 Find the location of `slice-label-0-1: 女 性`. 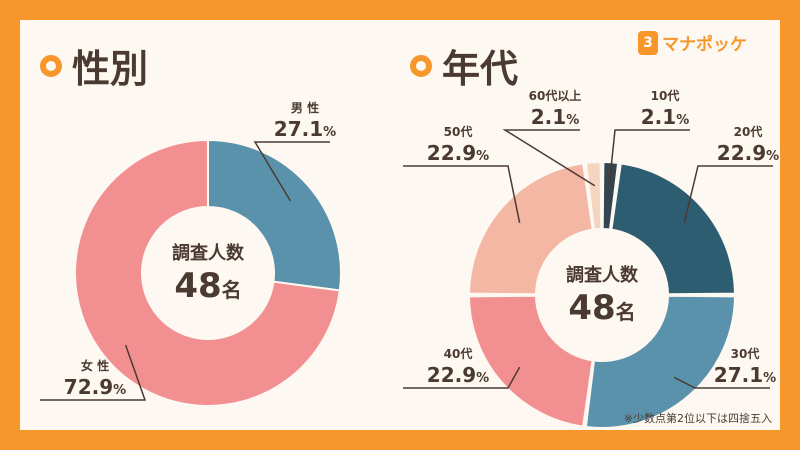

slice-label-0-1: 女 性 is located at coordinates (95, 365).